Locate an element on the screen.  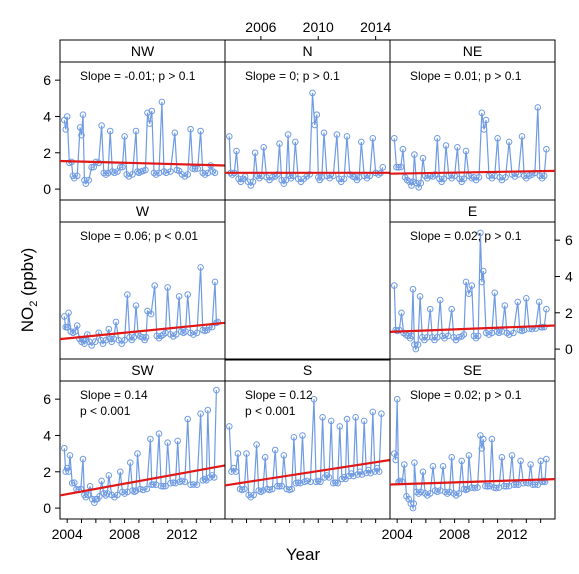
slope-annotation: Slope = 0.06; p < 0.01 is located at coordinates (139, 236).